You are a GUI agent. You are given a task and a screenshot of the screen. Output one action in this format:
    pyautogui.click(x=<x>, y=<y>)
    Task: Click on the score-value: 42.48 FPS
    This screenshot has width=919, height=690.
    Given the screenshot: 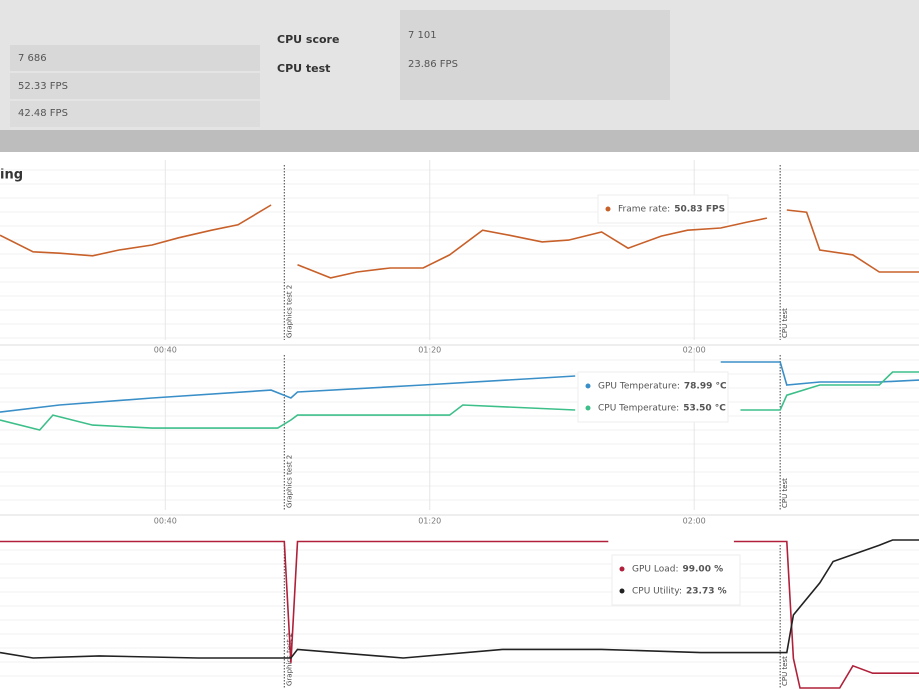 What is the action you would take?
    pyautogui.click(x=43, y=113)
    